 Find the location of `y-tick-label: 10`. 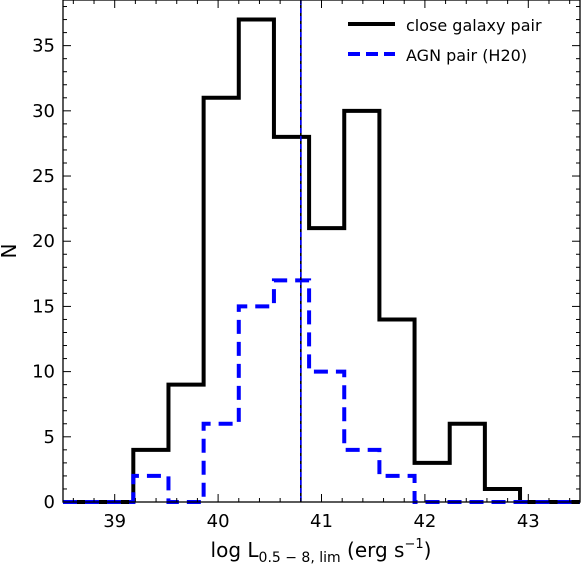

y-tick-label: 10 is located at coordinates (43, 372).